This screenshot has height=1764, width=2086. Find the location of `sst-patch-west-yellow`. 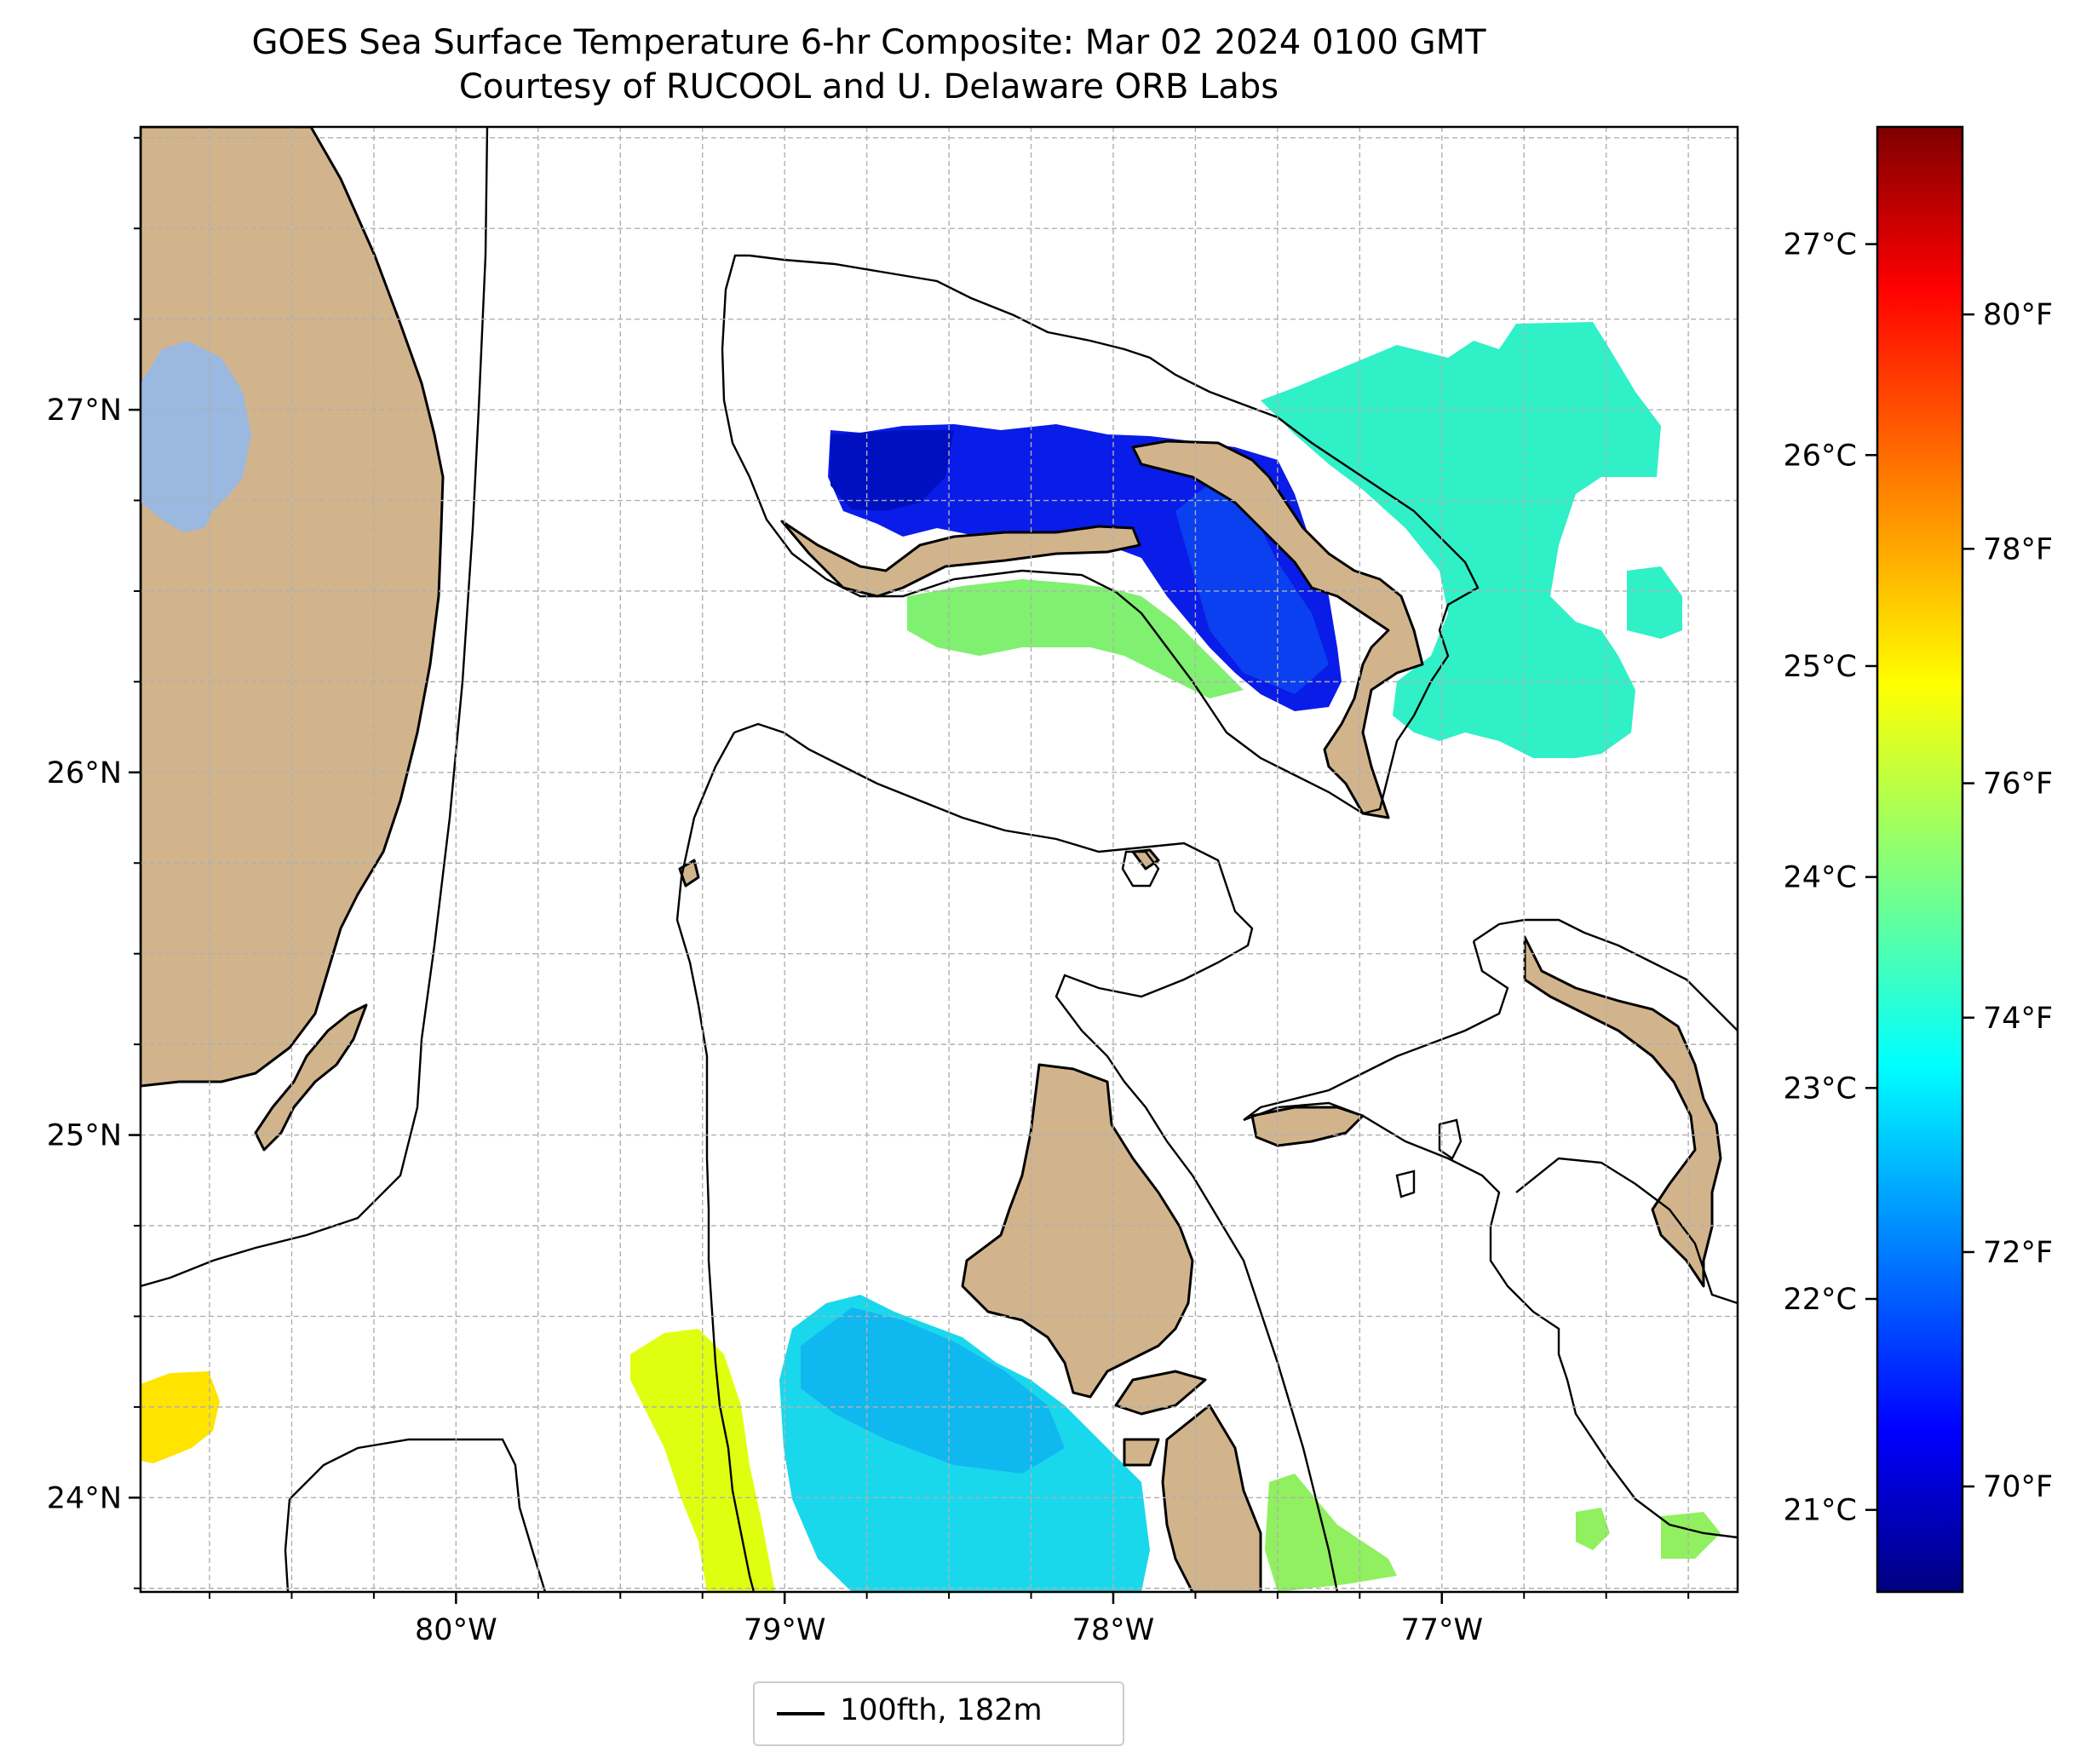

sst-patch-west-yellow is located at coordinates (180, 1417).